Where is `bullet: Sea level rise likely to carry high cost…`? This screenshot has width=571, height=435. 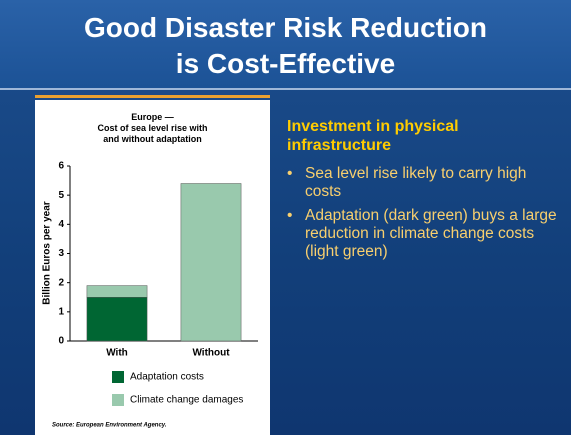 bullet: Sea level rise likely to carry high cost… is located at coordinates (424, 183).